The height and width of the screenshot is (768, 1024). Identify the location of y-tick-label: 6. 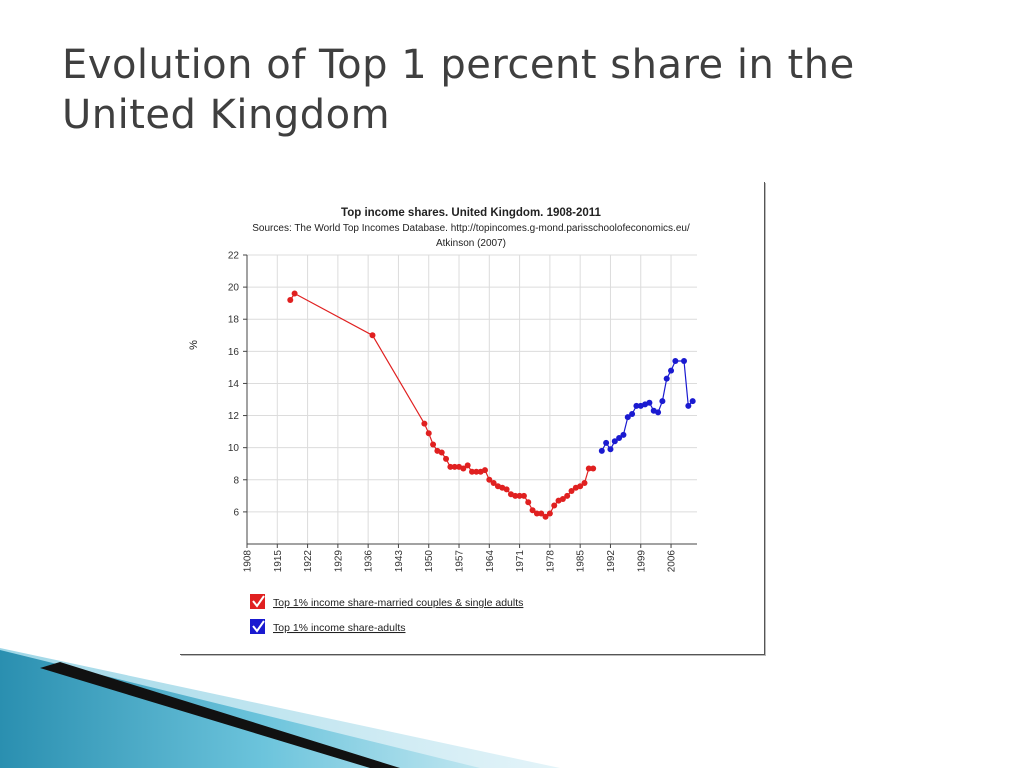
(236, 512).